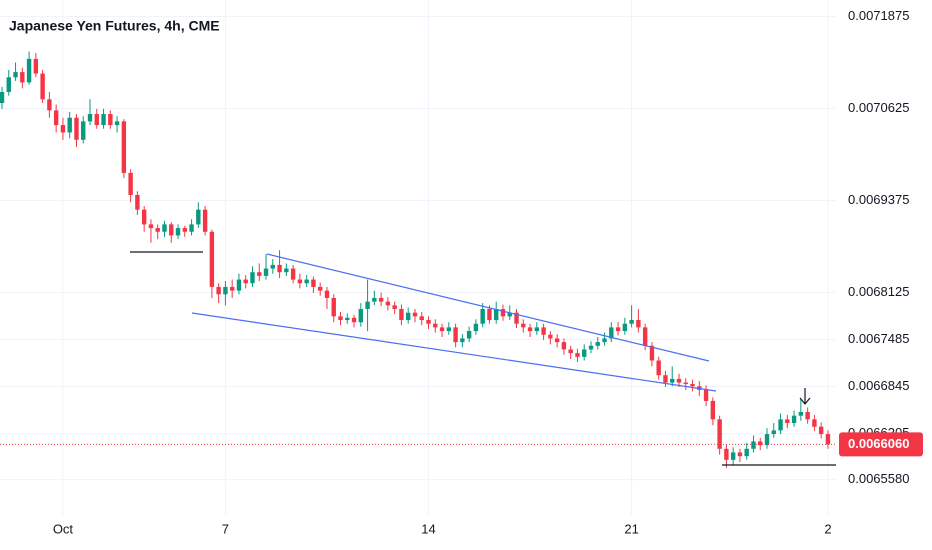  Describe the element at coordinates (631, 528) in the screenshot. I see `x-tick-label: 21` at that location.